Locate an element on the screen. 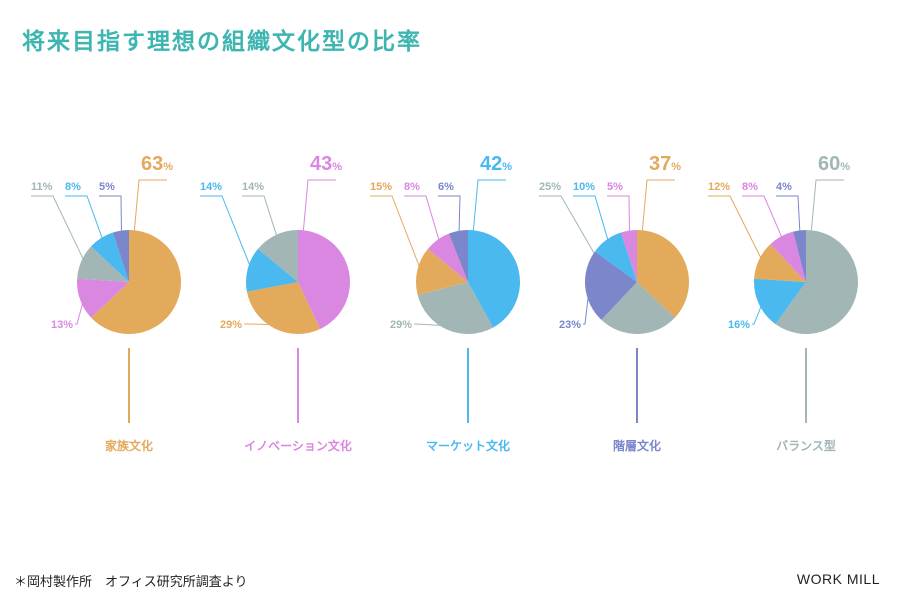 The width and height of the screenshot is (900, 600). slice-label: 25% is located at coordinates (550, 187).